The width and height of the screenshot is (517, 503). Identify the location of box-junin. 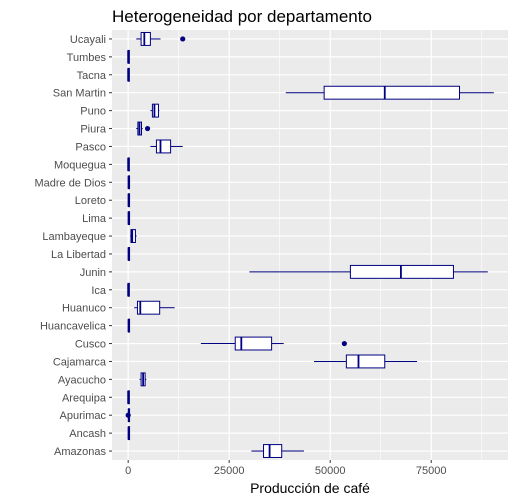
(368, 271).